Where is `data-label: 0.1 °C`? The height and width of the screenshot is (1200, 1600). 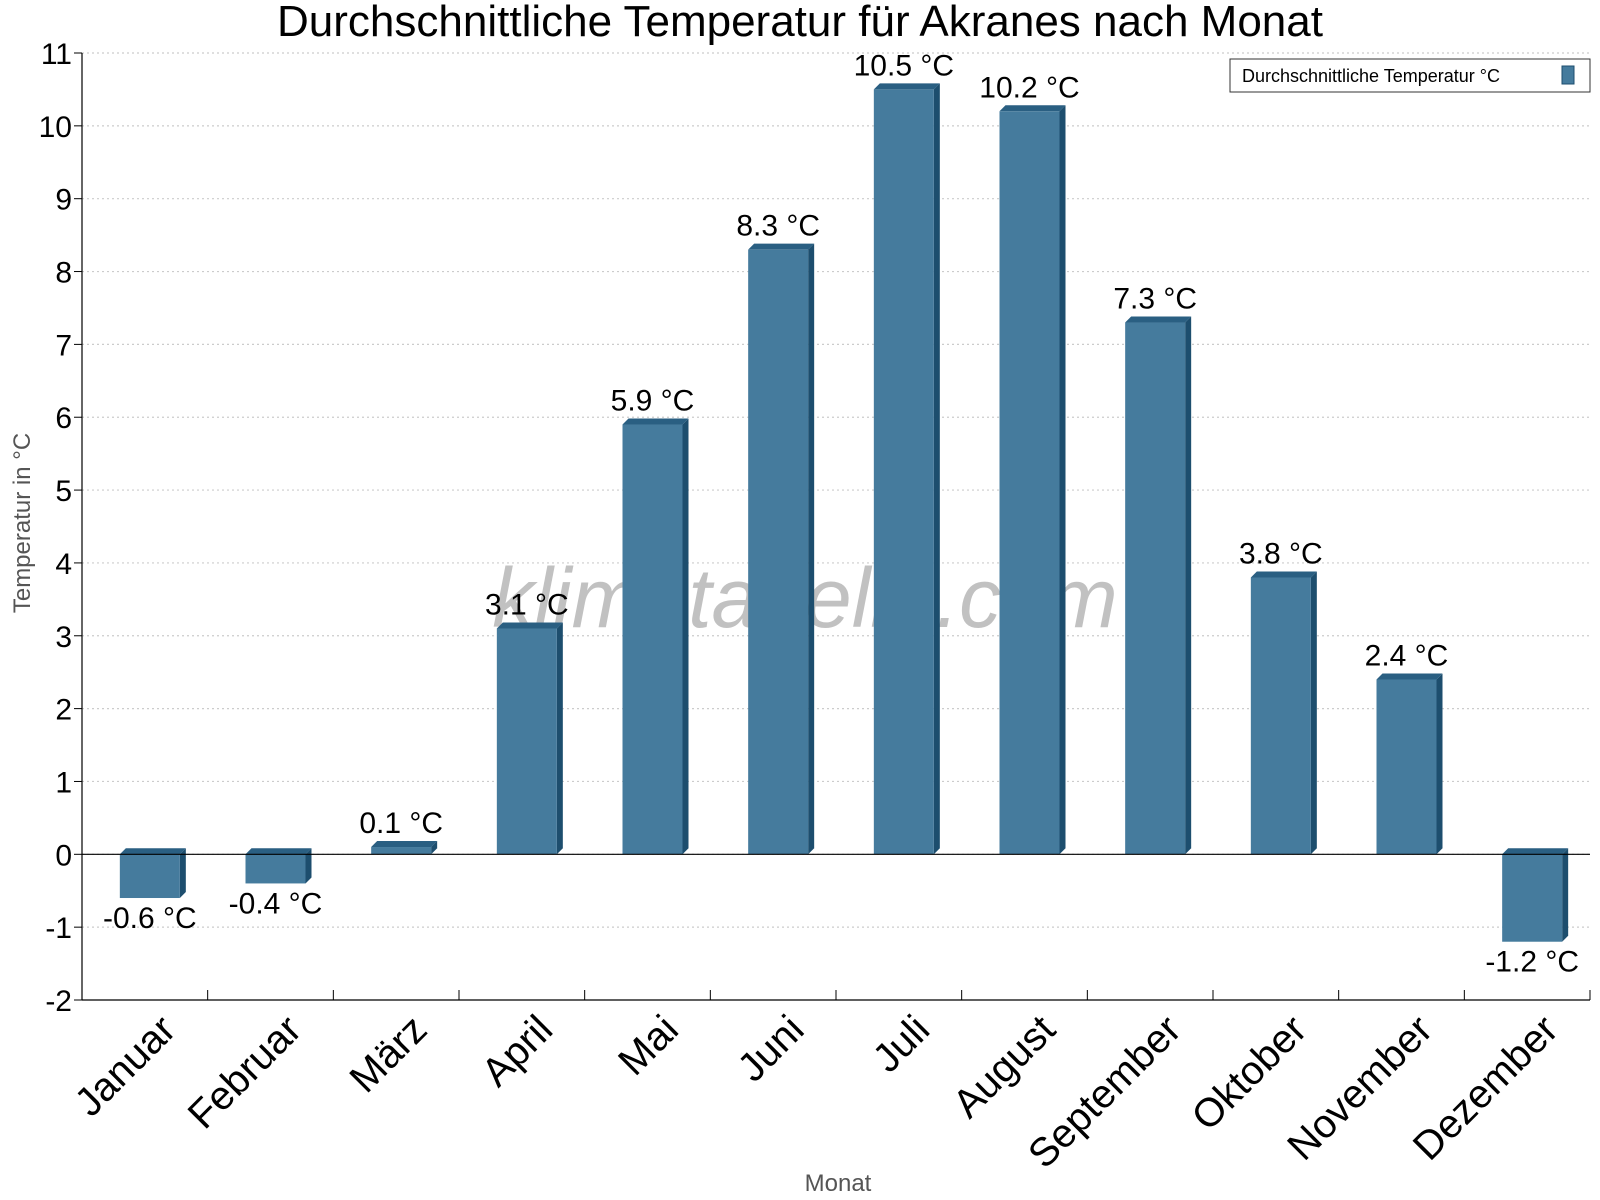 data-label: 0.1 °C is located at coordinates (401, 823).